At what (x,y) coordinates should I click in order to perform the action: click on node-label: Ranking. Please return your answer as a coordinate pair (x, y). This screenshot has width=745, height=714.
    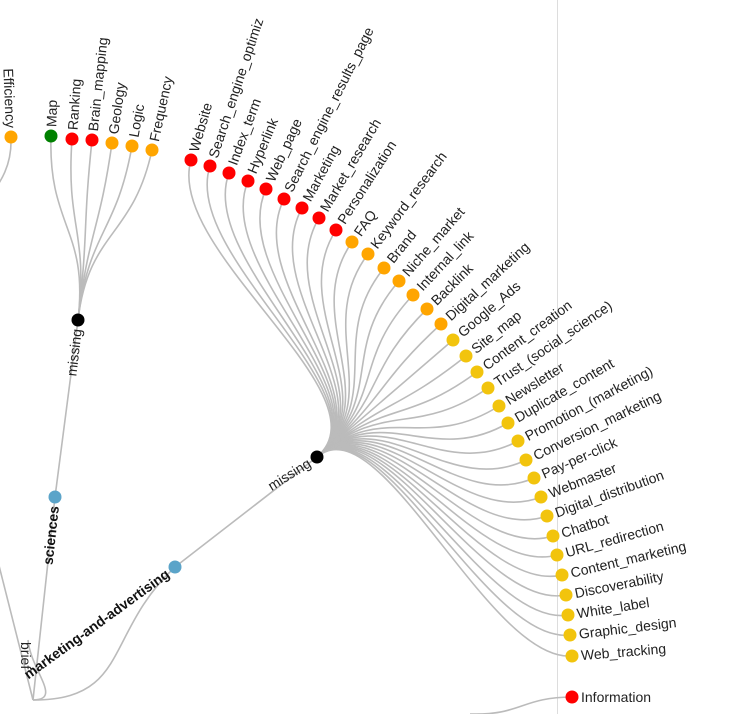
    Looking at the image, I should click on (75, 104).